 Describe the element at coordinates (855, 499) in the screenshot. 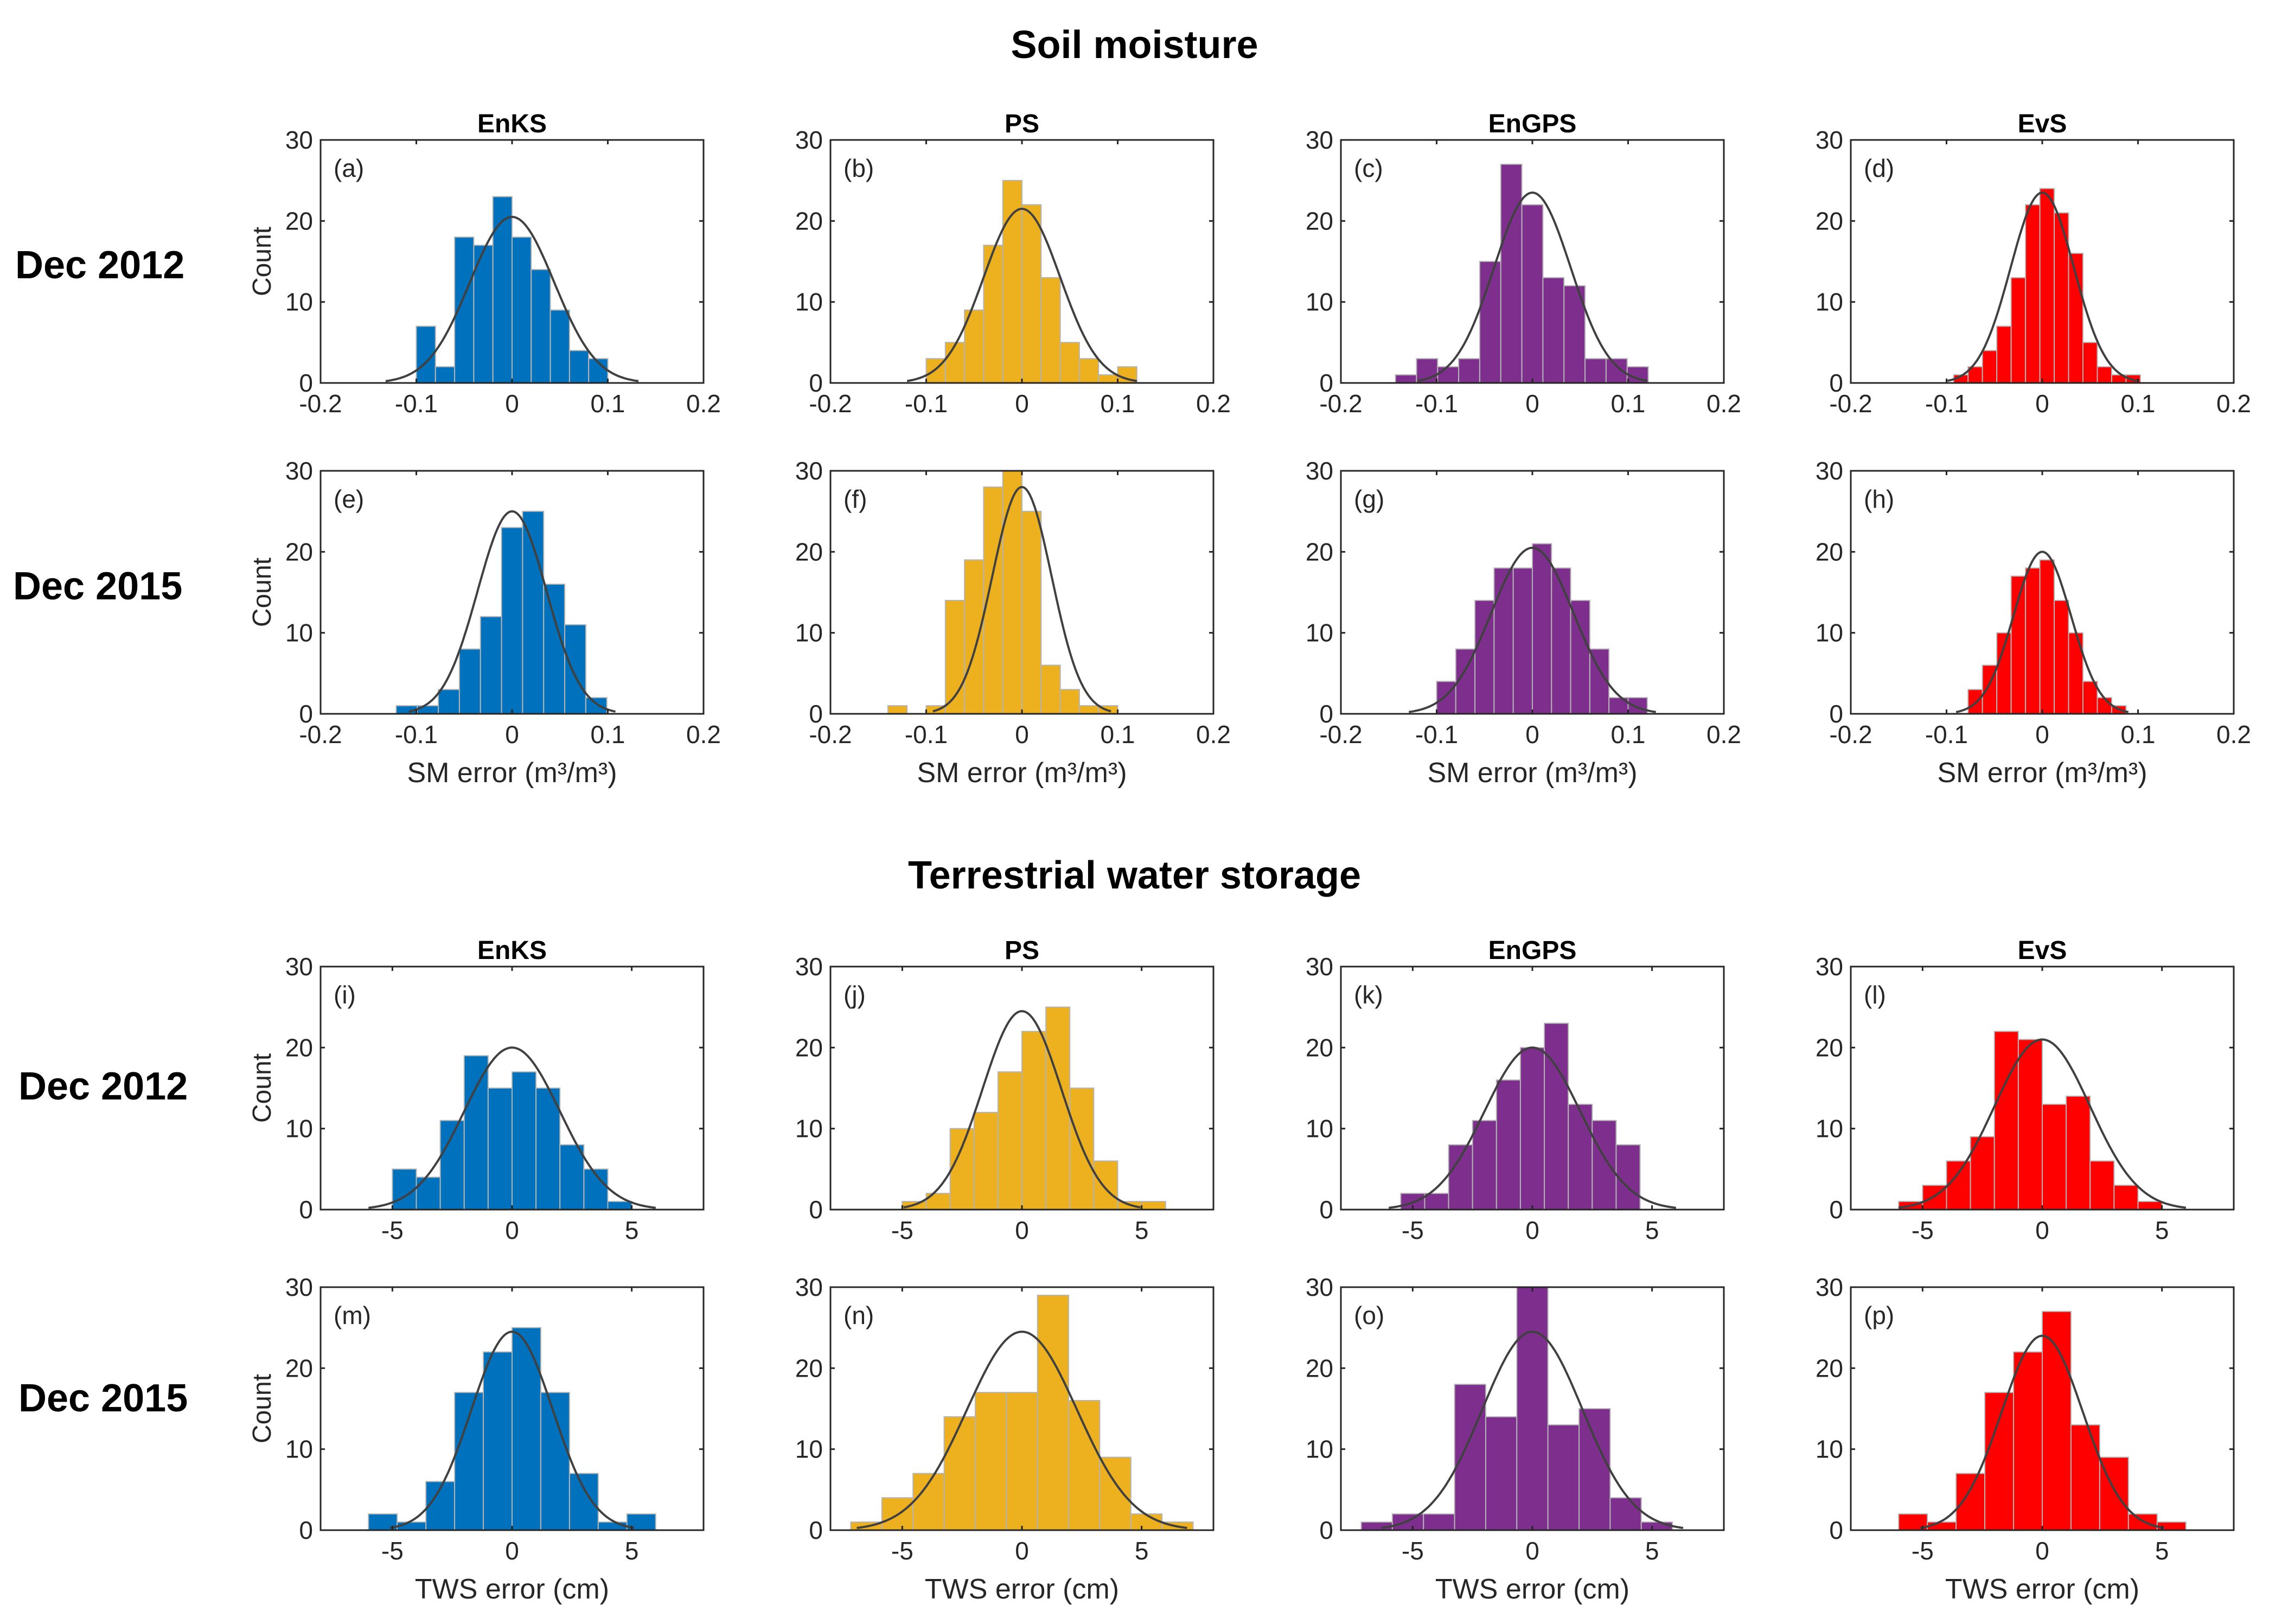

I see `panel-label: (f)` at that location.